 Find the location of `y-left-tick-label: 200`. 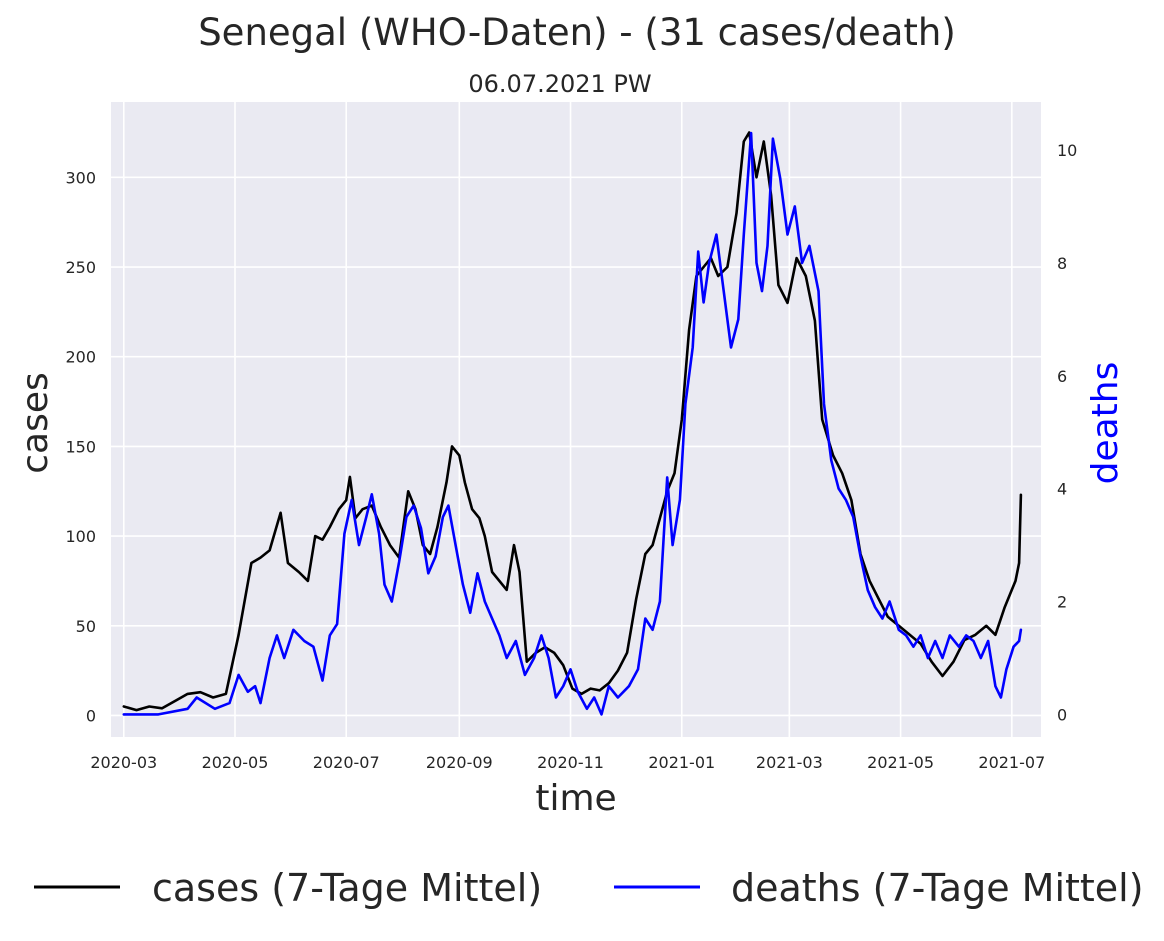

y-left-tick-label: 200 is located at coordinates (80, 357).